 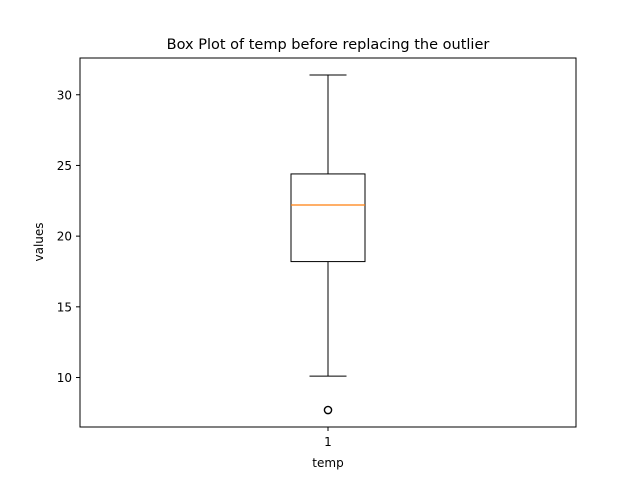 What do you see at coordinates (64, 166) in the screenshot?
I see `y-tick-label: 25` at bounding box center [64, 166].